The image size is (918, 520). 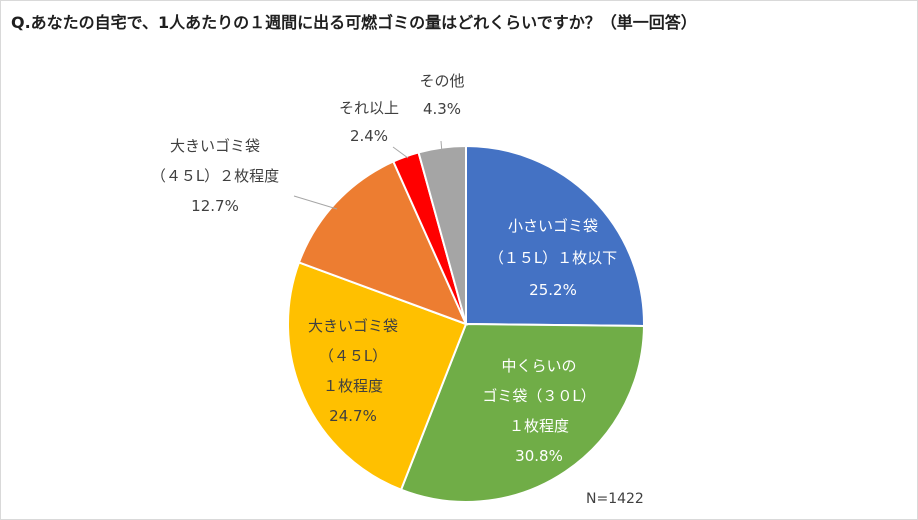 I want to click on slice-category-label: （１５L）１枚以下, so click(x=553, y=258).